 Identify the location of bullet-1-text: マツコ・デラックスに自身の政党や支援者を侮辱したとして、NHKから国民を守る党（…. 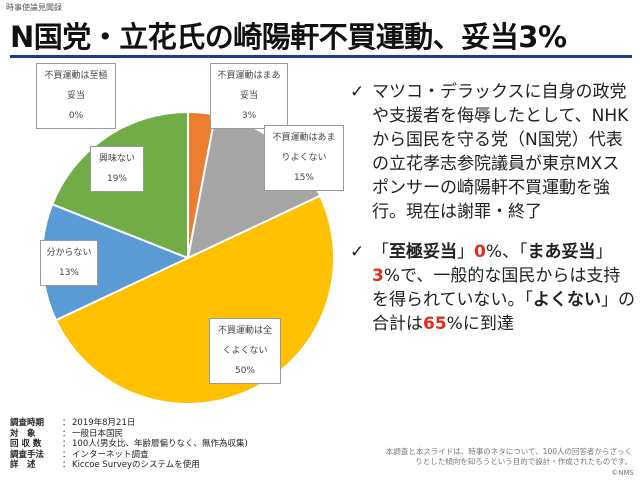
(500, 152).